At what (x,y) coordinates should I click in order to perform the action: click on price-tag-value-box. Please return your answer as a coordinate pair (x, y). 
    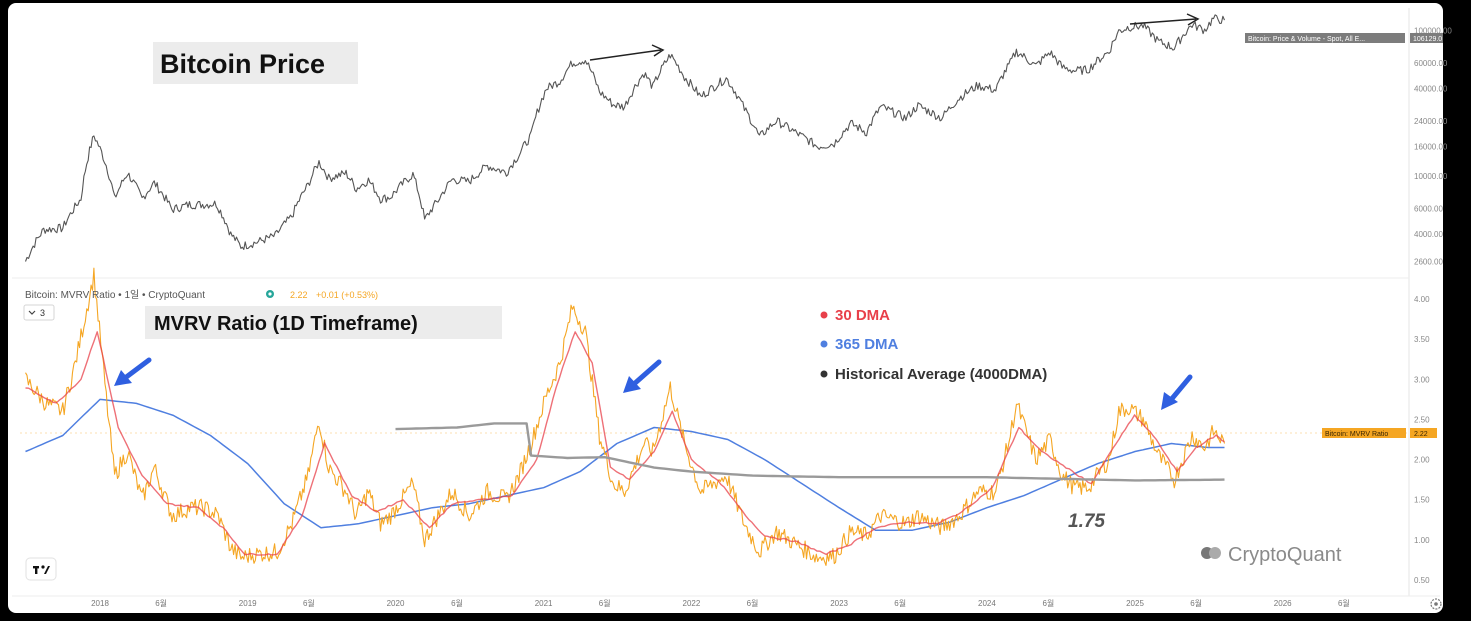
    Looking at the image, I should click on (1426, 38).